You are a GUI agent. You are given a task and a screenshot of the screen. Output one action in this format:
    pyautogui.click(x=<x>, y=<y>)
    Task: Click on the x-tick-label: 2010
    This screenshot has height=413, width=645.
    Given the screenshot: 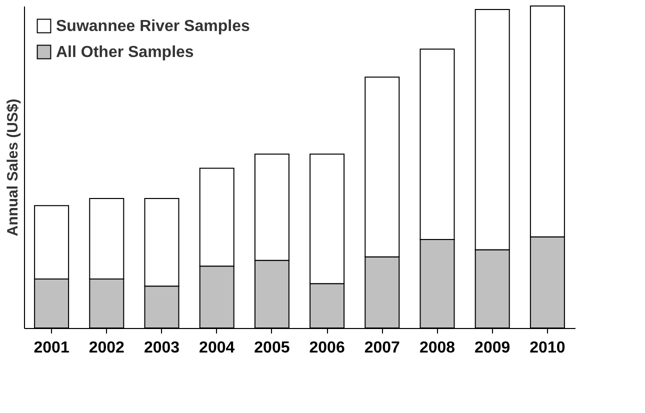 What is the action you would take?
    pyautogui.click(x=548, y=348)
    